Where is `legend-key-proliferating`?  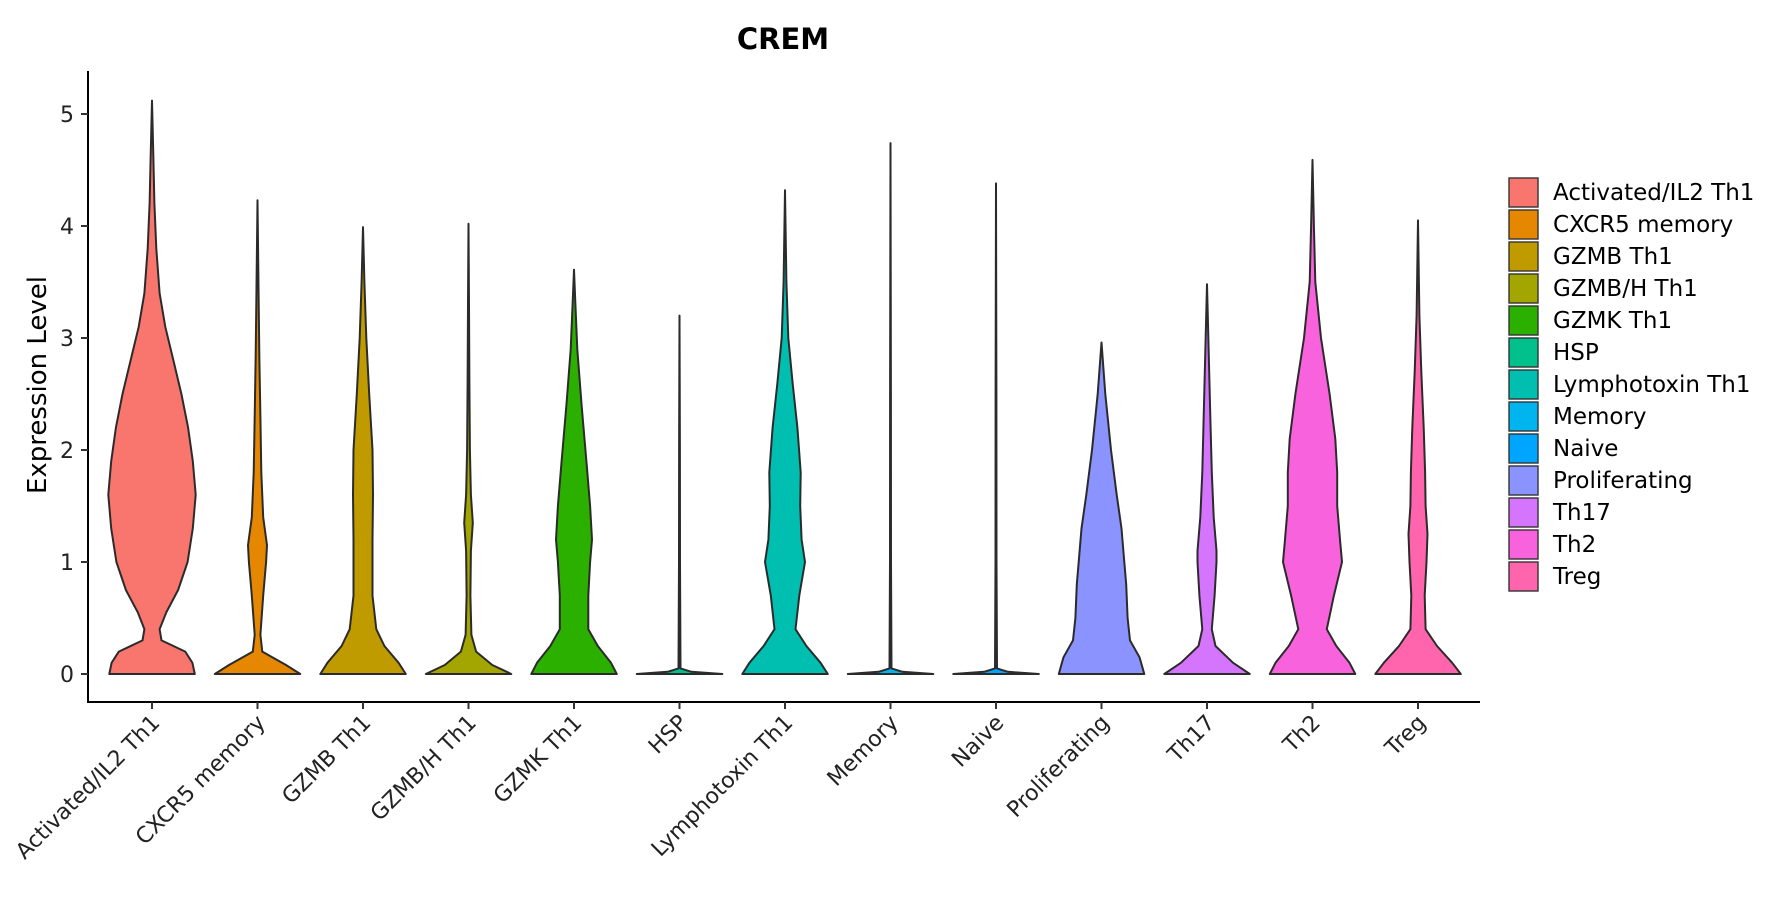 legend-key-proliferating is located at coordinates (1523, 480).